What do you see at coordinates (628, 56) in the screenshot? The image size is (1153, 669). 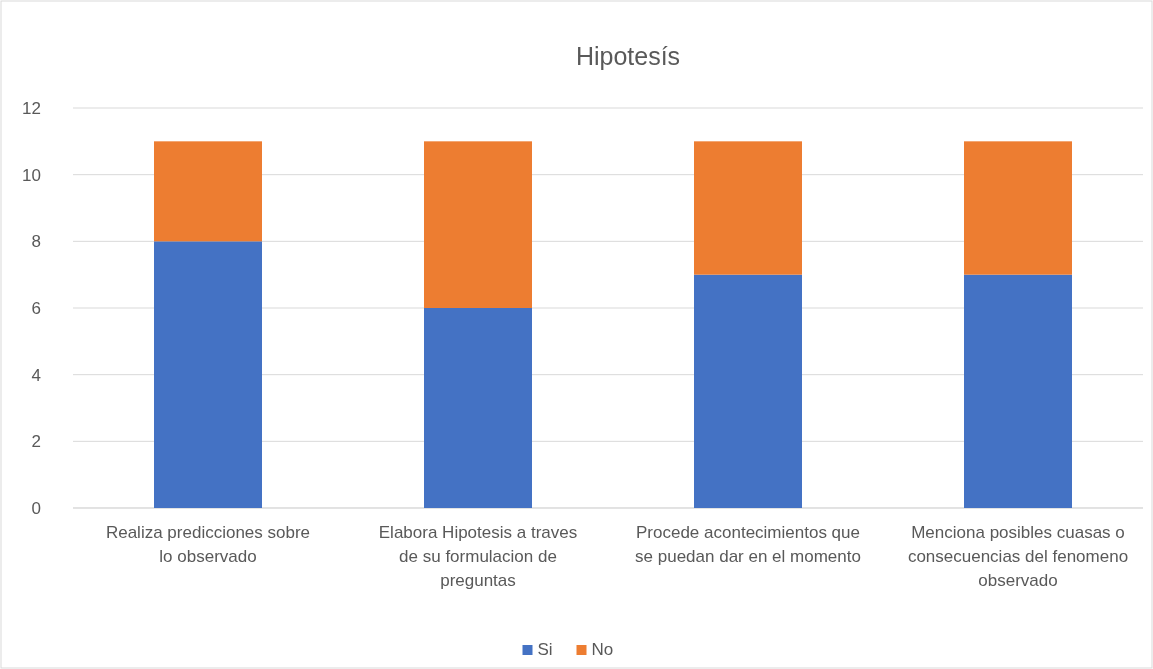 I see `chart-title: Hipotesís` at bounding box center [628, 56].